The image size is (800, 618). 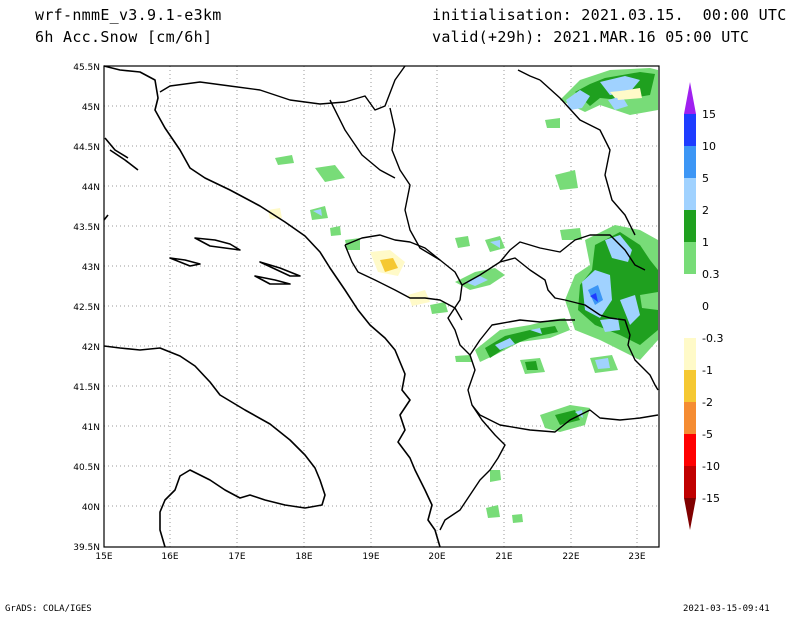 What do you see at coordinates (86, 68) in the screenshot?
I see `lat-tick: 45.5N` at bounding box center [86, 68].